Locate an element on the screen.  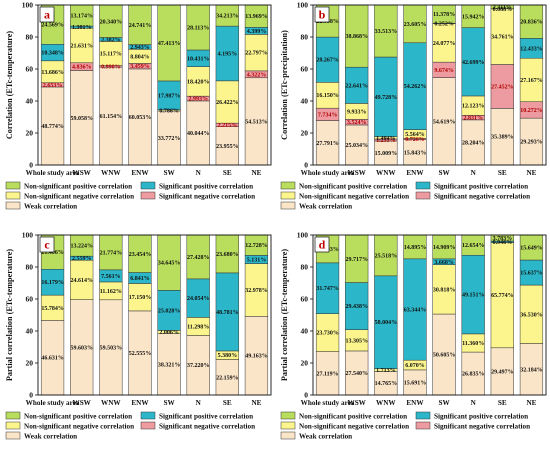
data-label-weak-c-1: 59.603% is located at coordinates (81, 348).